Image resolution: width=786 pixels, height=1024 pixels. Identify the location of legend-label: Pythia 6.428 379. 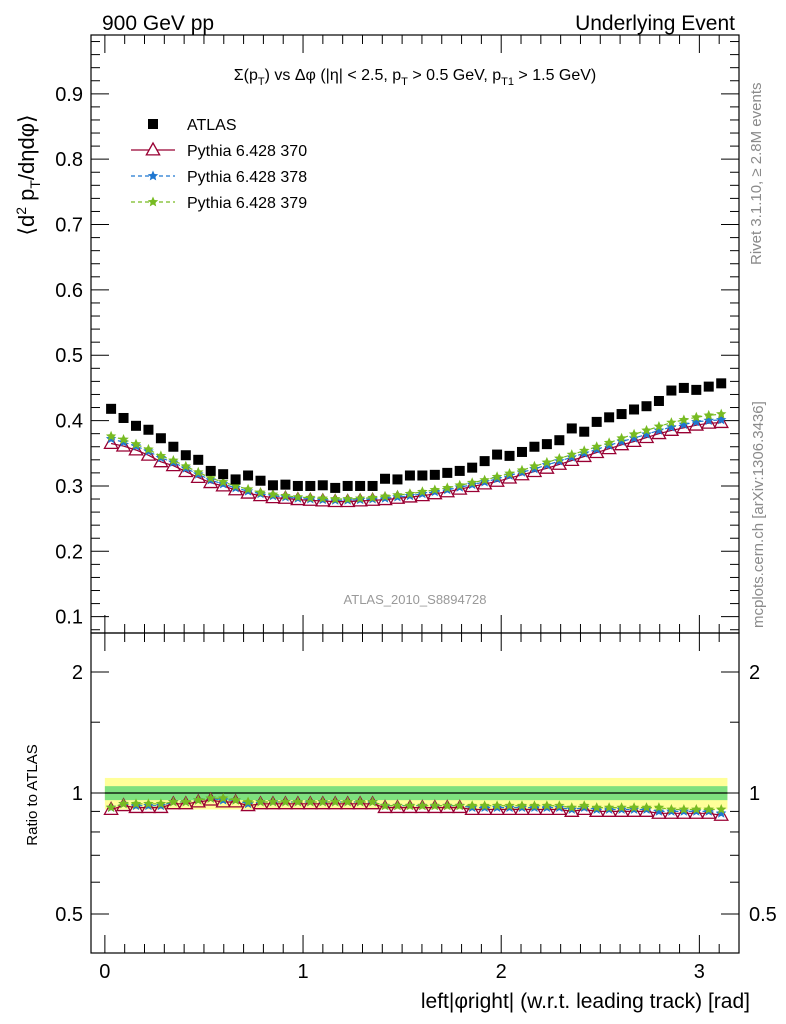
(247, 203).